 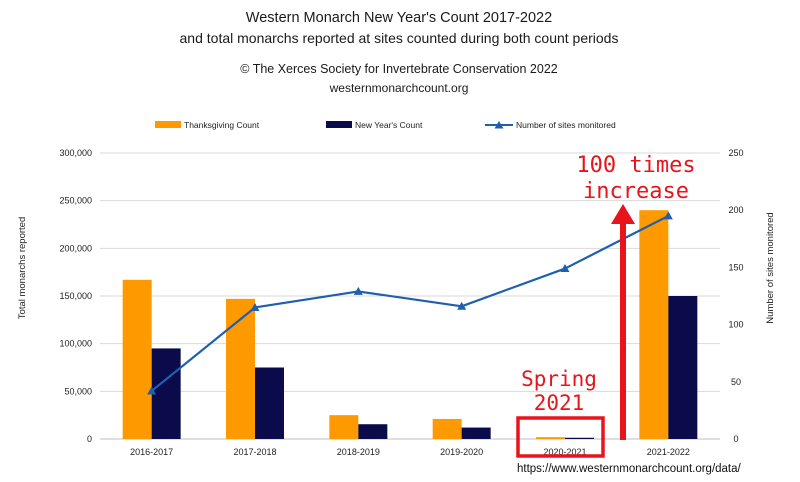 I want to click on y2-tick-label: 0, so click(x=735, y=439).